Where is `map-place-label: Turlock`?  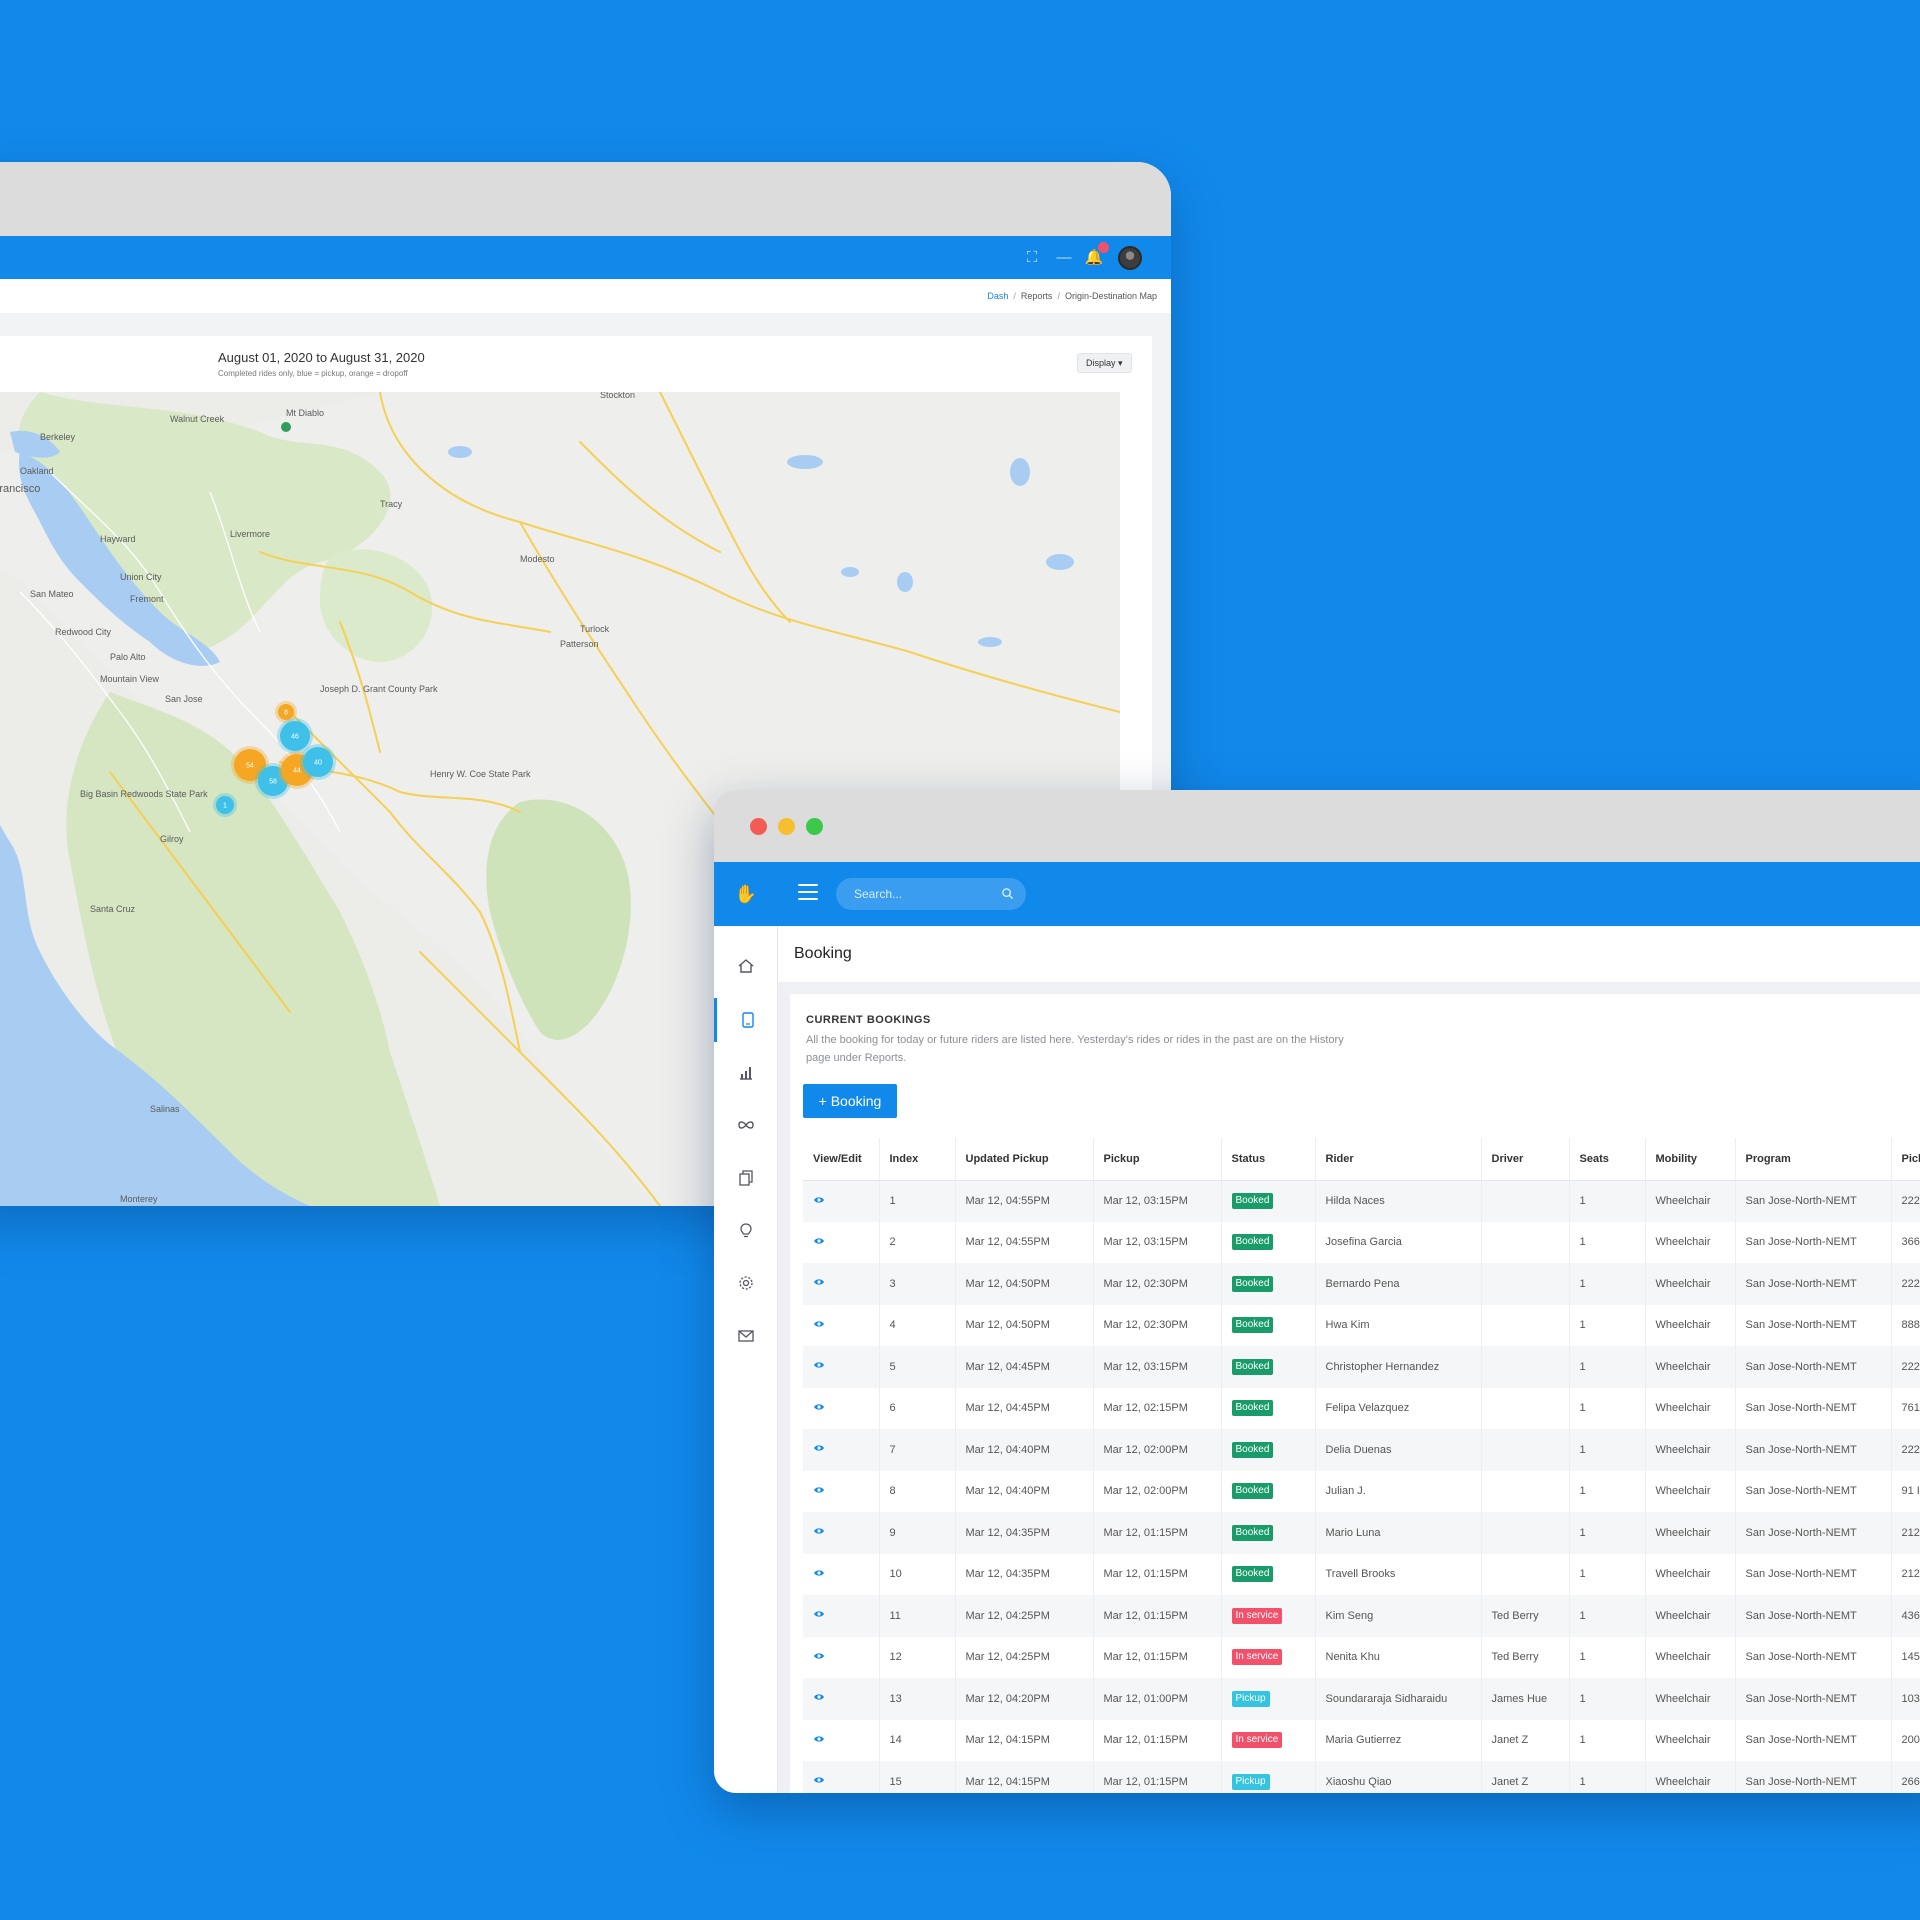
map-place-label: Turlock is located at coordinates (595, 629).